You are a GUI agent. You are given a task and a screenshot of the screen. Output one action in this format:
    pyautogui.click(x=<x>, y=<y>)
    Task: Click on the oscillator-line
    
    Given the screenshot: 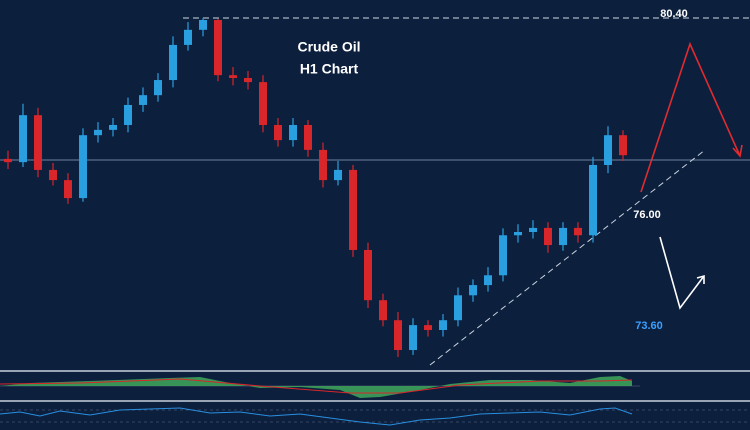 What is the action you would take?
    pyautogui.click(x=316, y=416)
    